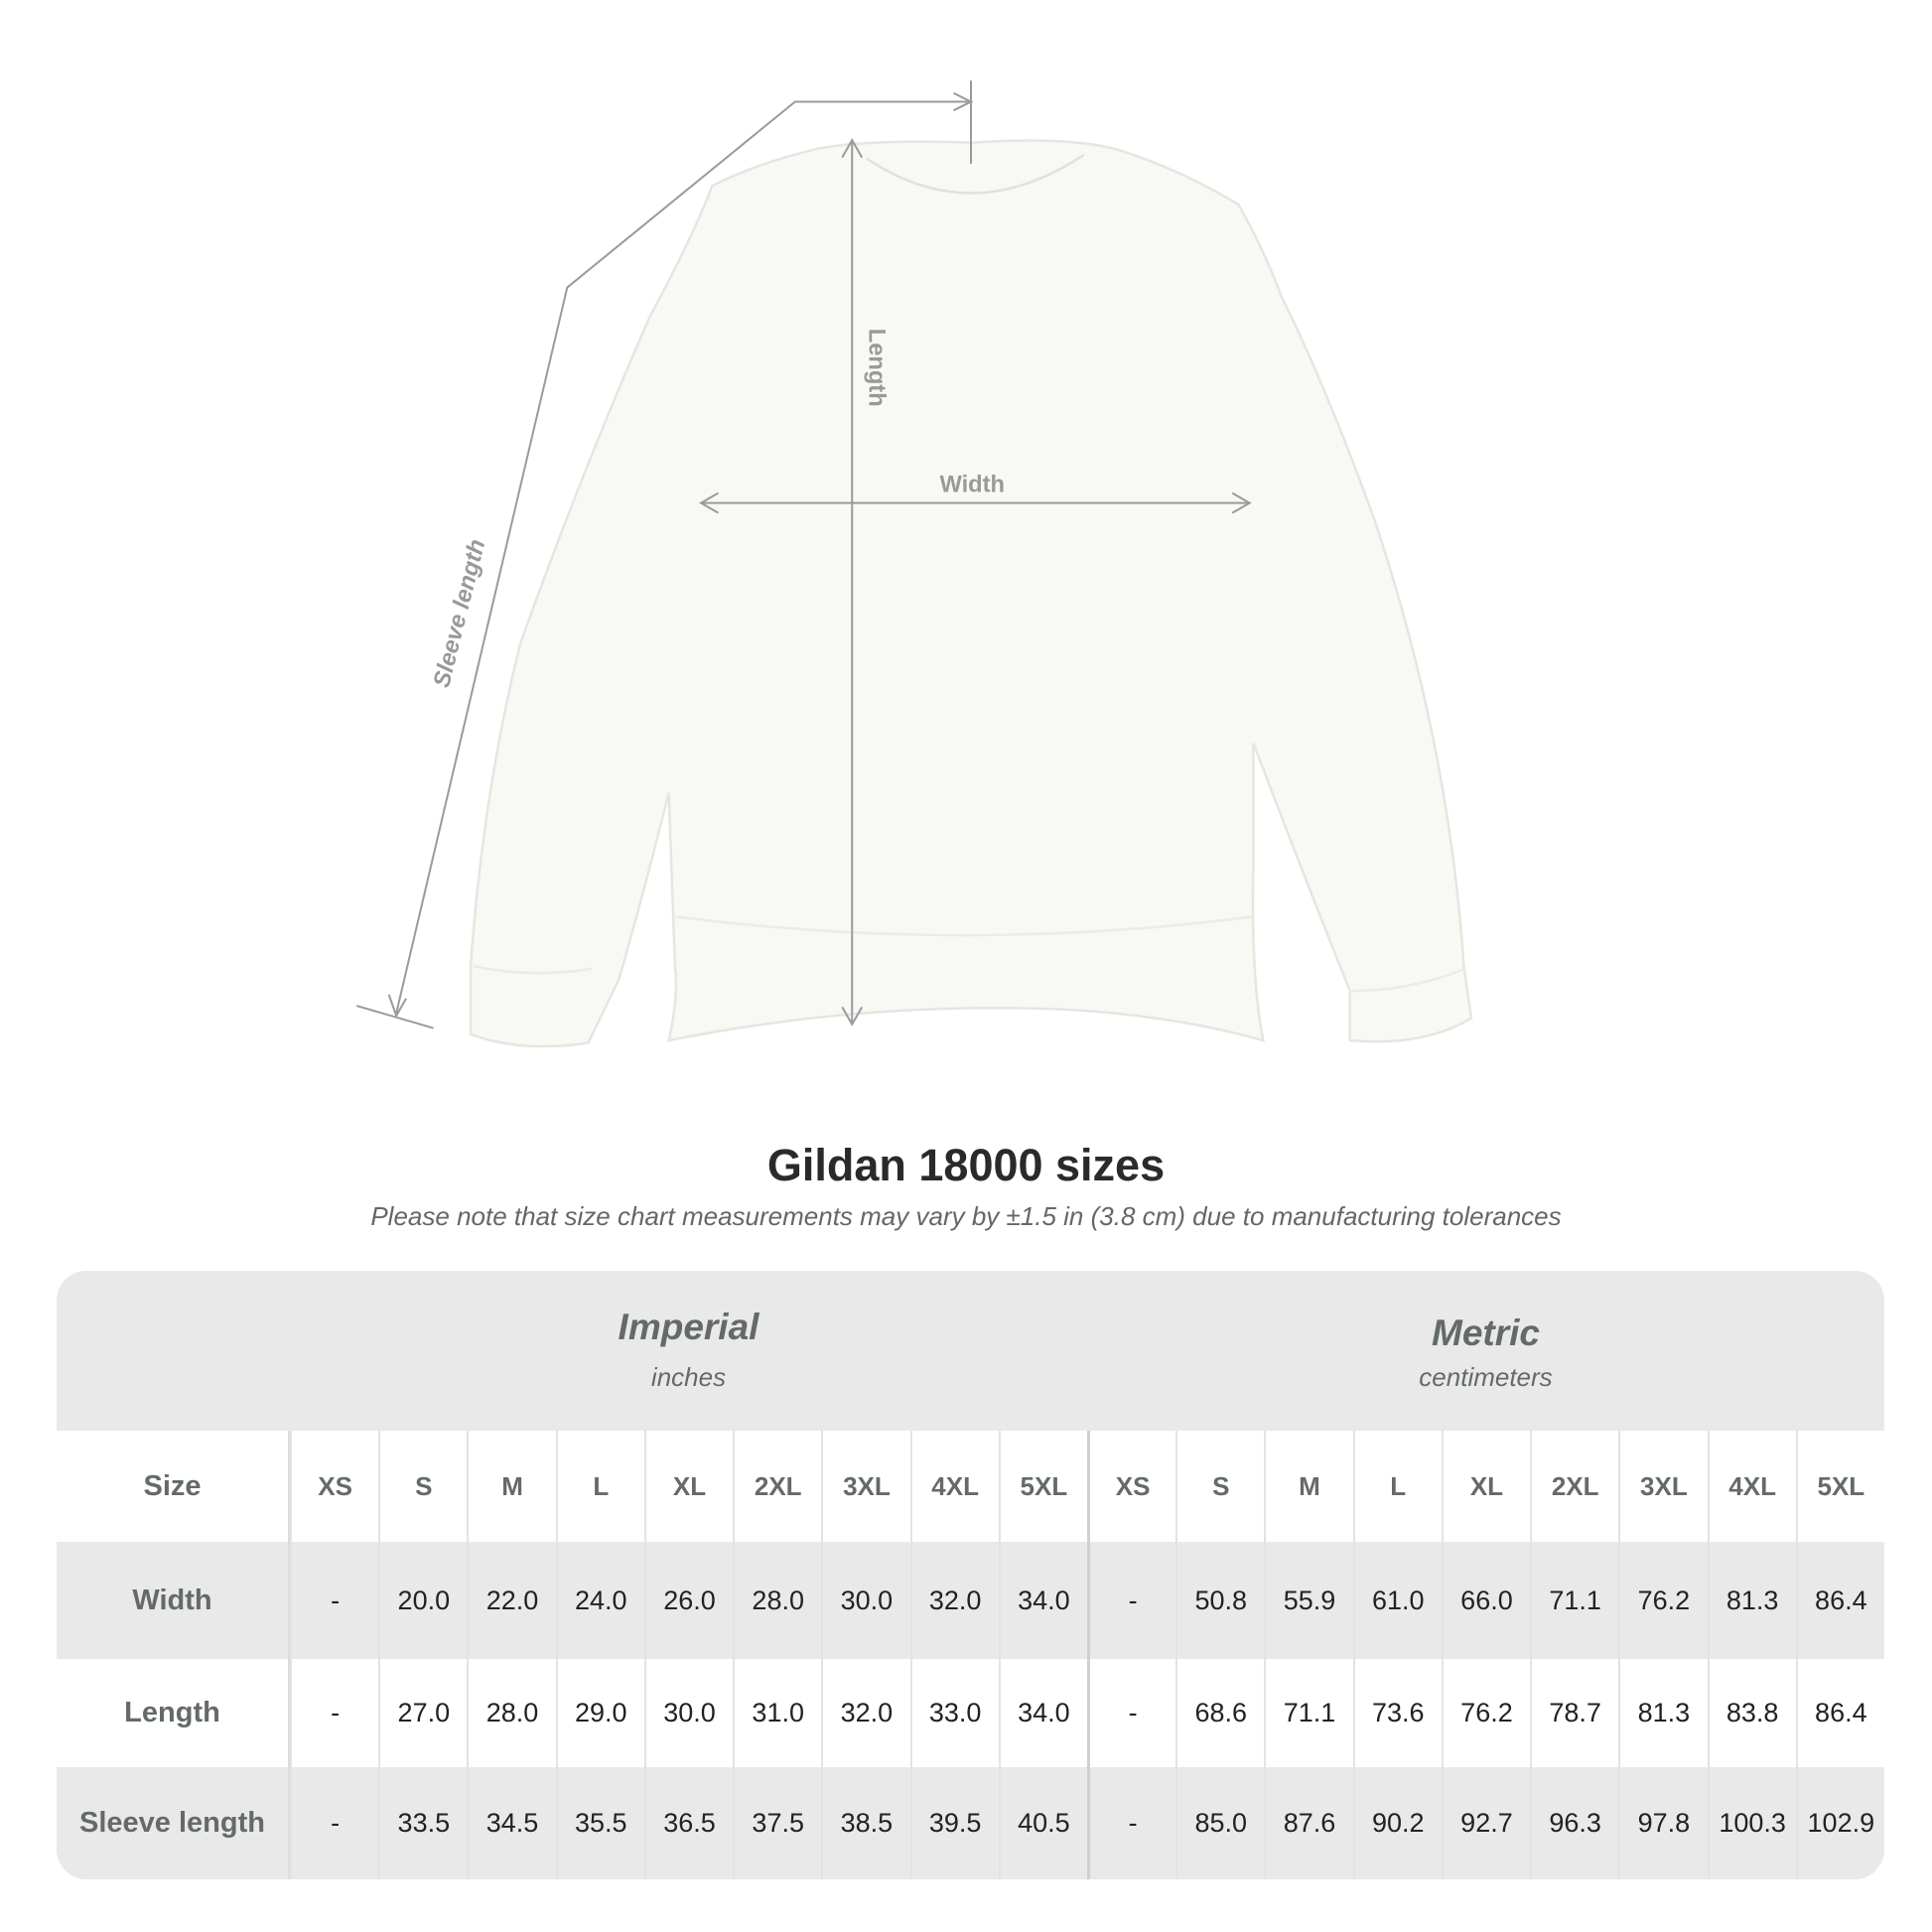 This screenshot has width=1932, height=1932. What do you see at coordinates (511, 1823) in the screenshot?
I see `table-cell: 34.5` at bounding box center [511, 1823].